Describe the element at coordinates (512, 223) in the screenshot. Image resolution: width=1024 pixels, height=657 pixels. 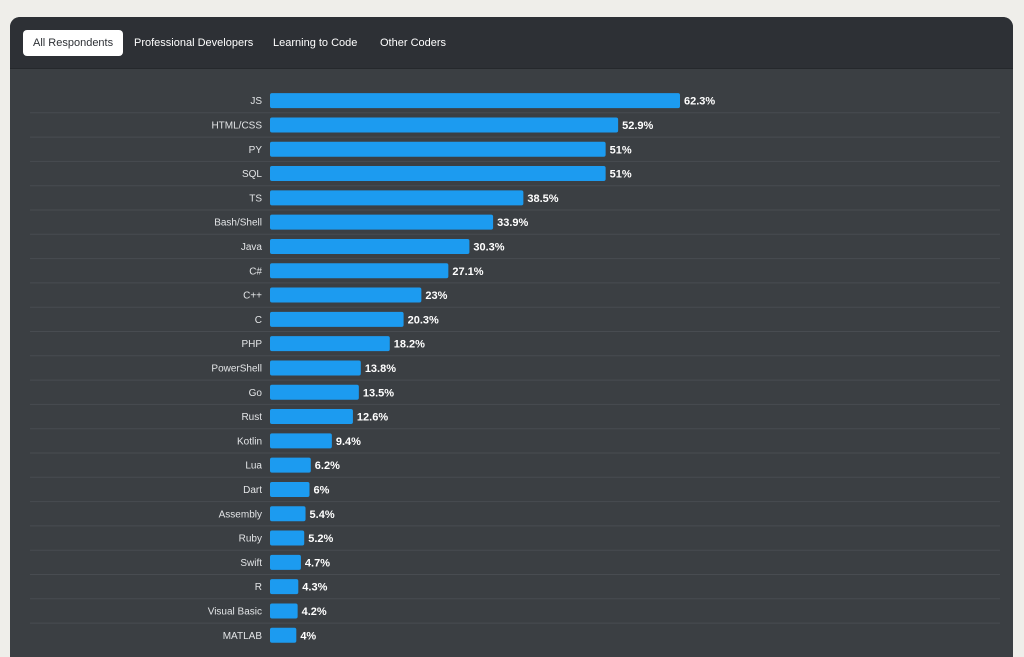
I see `value-label-bash-shell: 33.9%` at that location.